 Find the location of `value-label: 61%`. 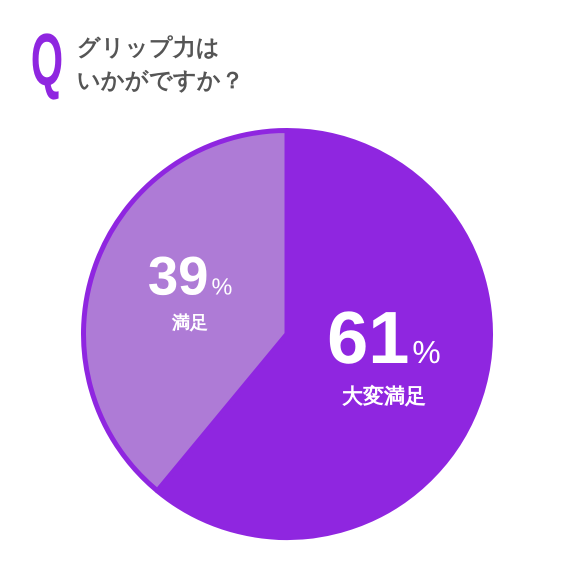

value-label: 61% is located at coordinates (384, 337).